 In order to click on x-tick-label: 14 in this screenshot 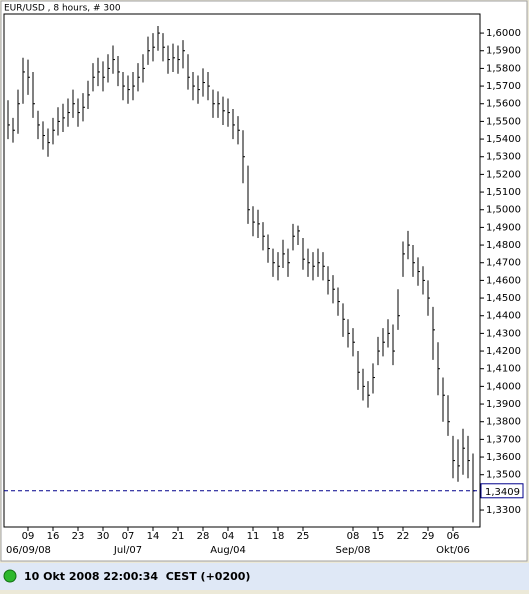, I will do `click(153, 536)`.